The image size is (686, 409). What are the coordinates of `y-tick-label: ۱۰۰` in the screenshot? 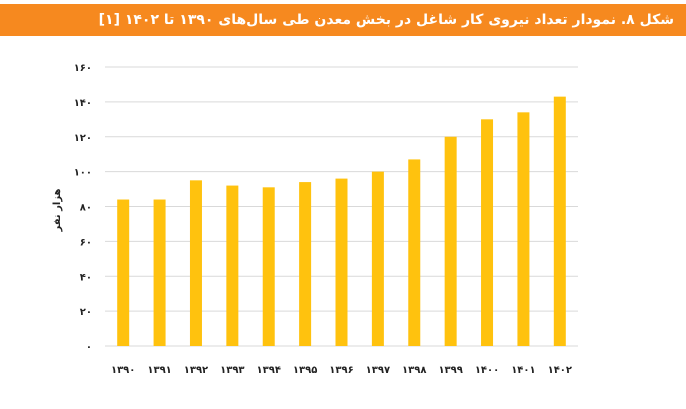 It's located at (83, 173).